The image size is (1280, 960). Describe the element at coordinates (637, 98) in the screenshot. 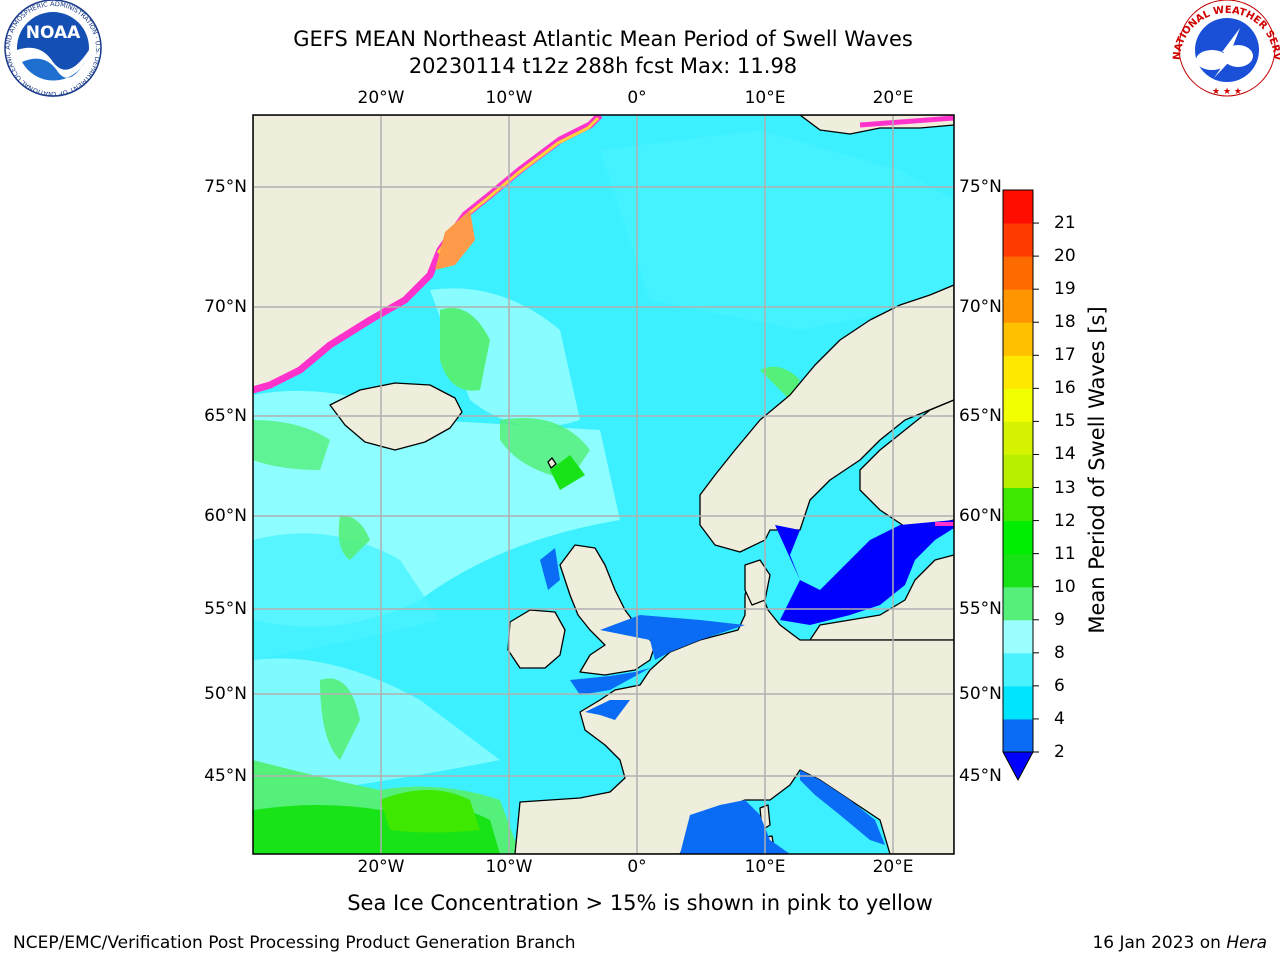

I see `lon-label-top: 0°` at that location.